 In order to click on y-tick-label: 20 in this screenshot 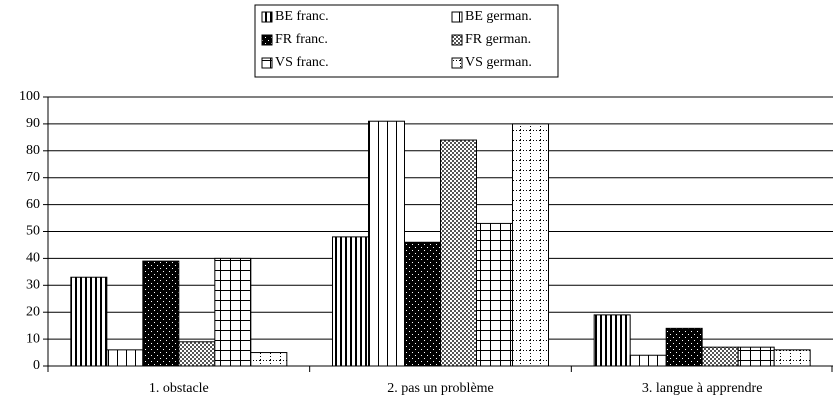, I will do `click(33, 311)`.